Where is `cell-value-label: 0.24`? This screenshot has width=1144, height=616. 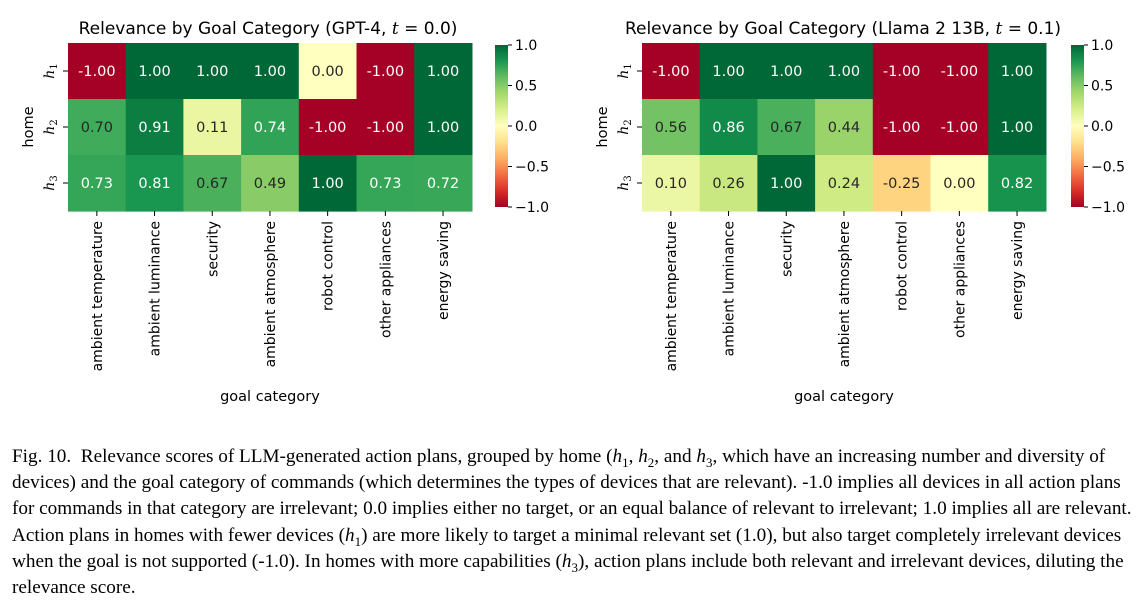
cell-value-label: 0.24 is located at coordinates (844, 184).